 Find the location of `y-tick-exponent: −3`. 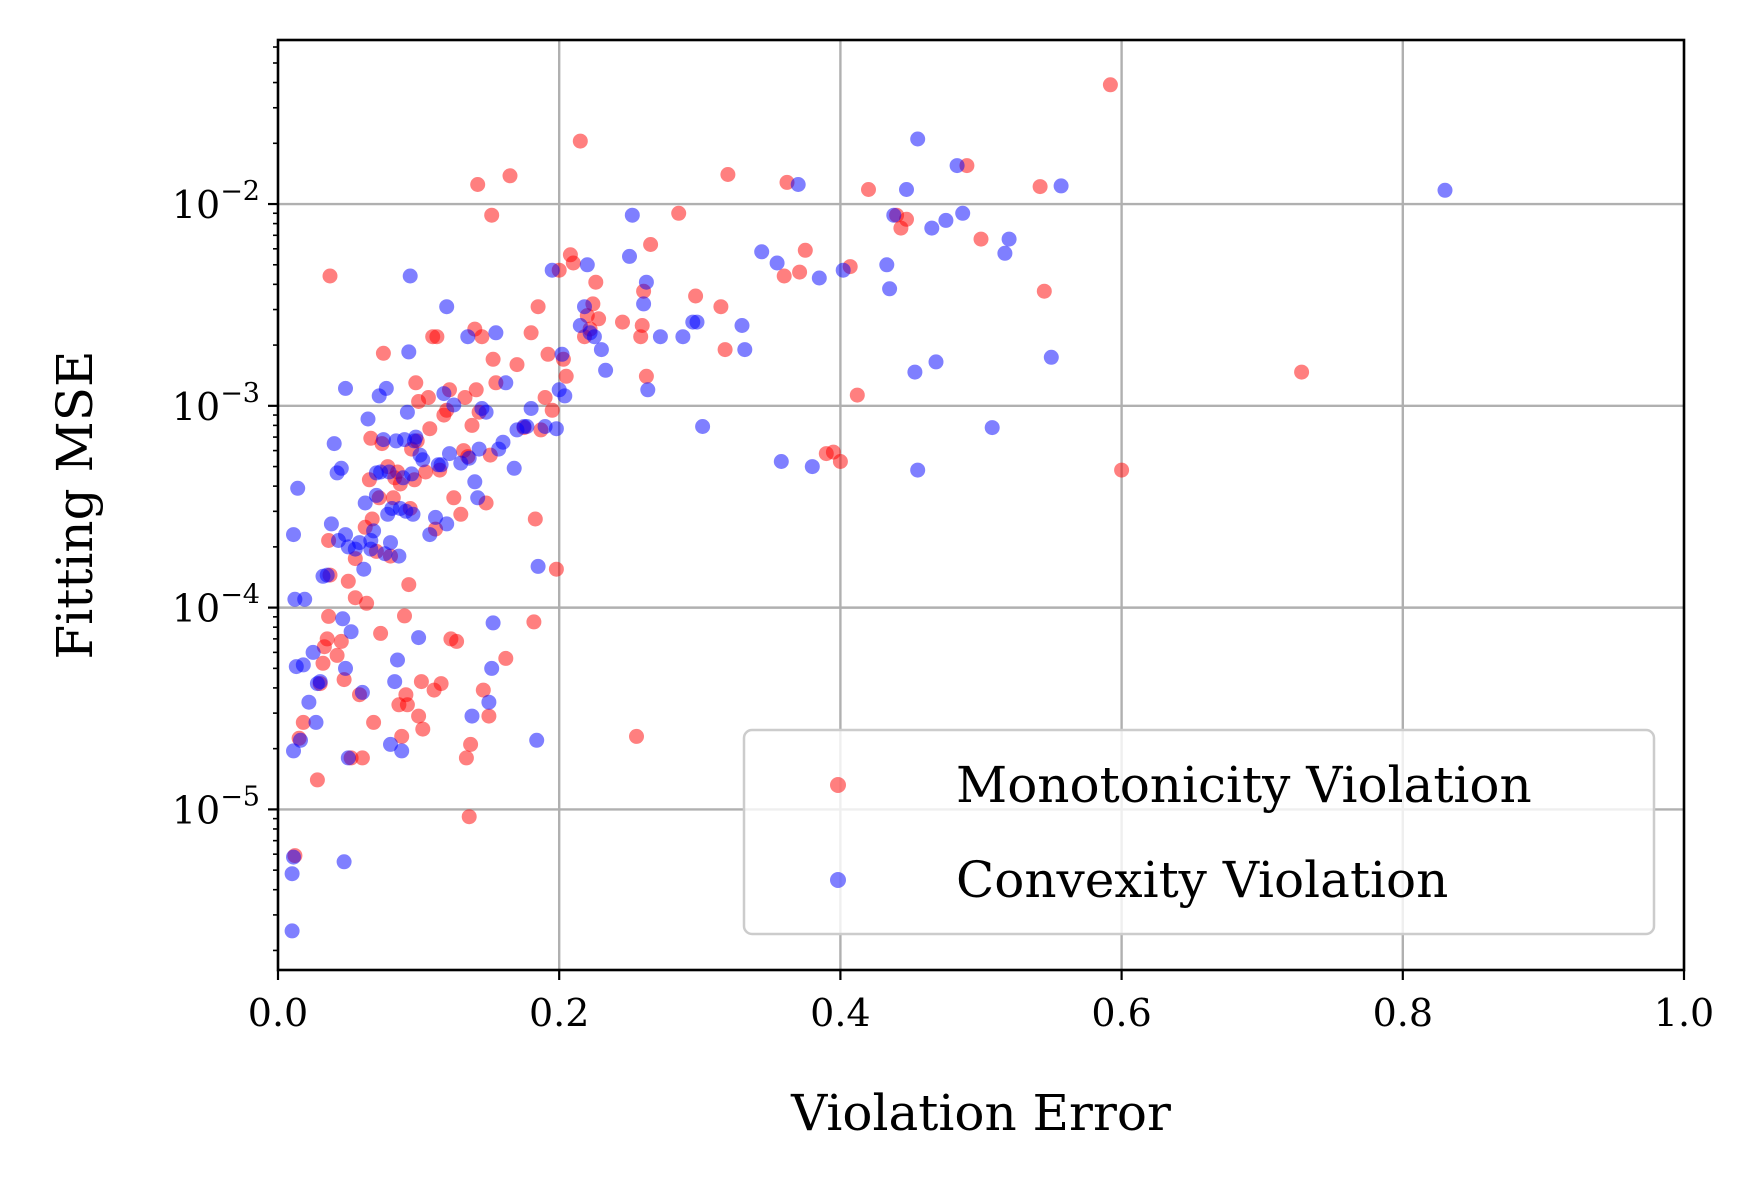

y-tick-exponent: −3 is located at coordinates (240, 393).